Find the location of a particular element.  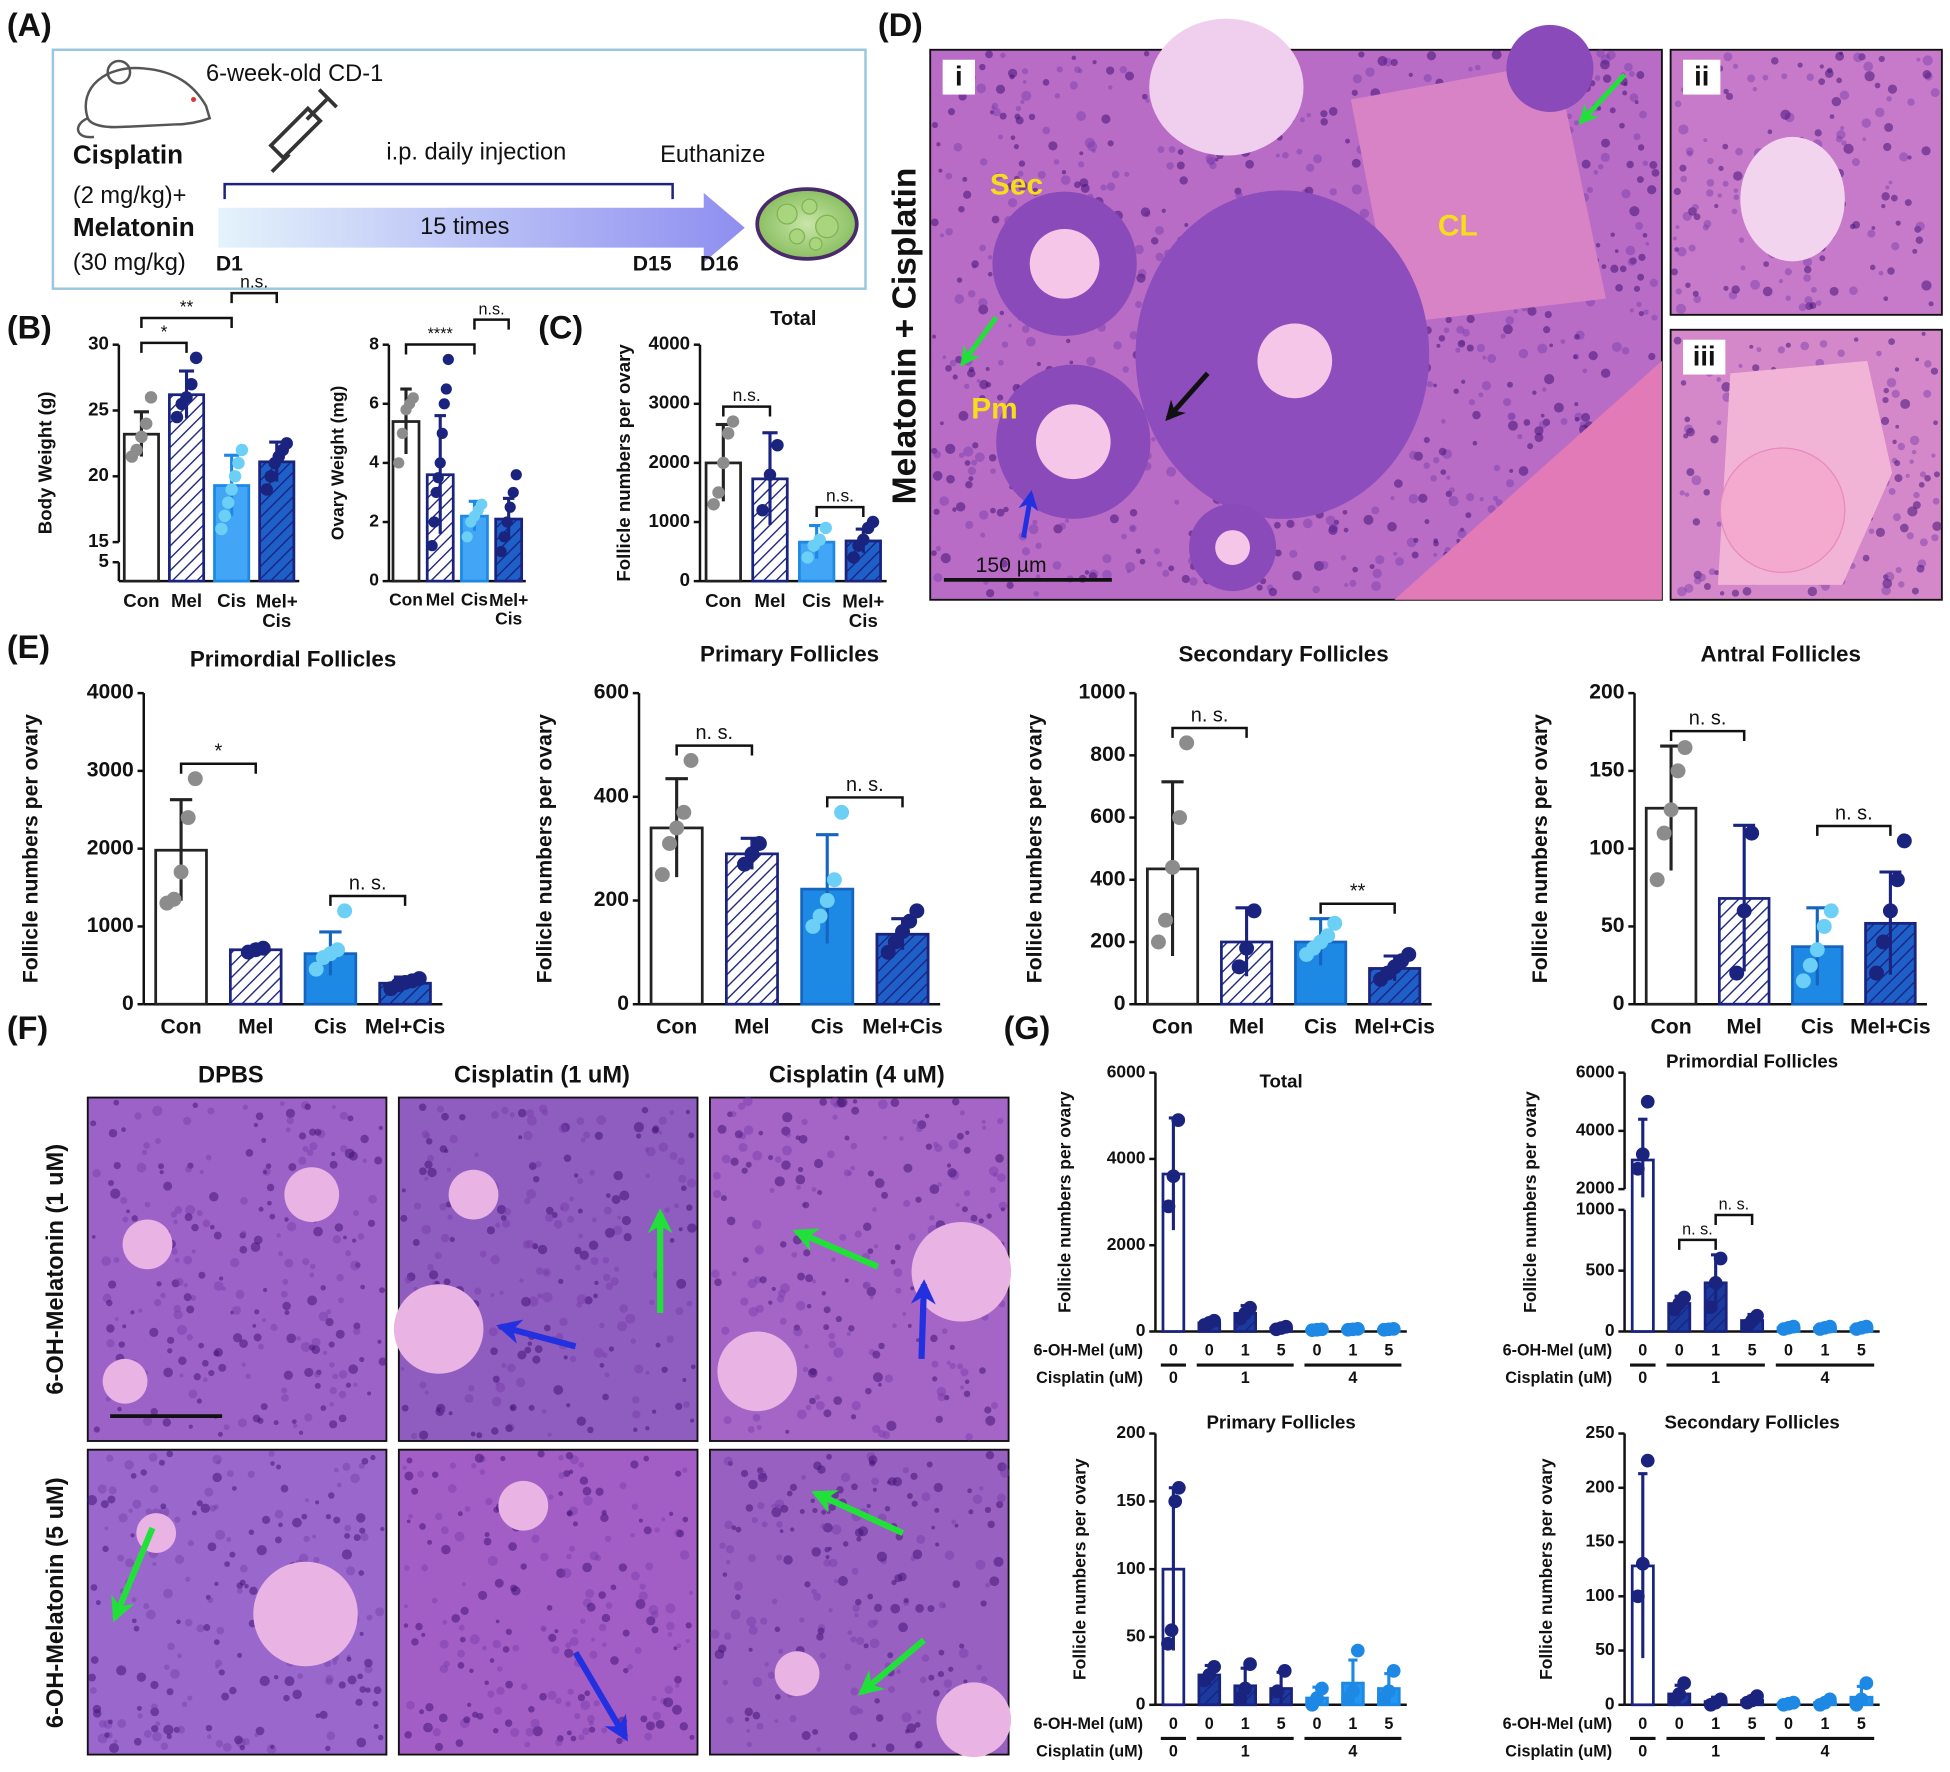

oocyte is located at coordinates (1295, 361).